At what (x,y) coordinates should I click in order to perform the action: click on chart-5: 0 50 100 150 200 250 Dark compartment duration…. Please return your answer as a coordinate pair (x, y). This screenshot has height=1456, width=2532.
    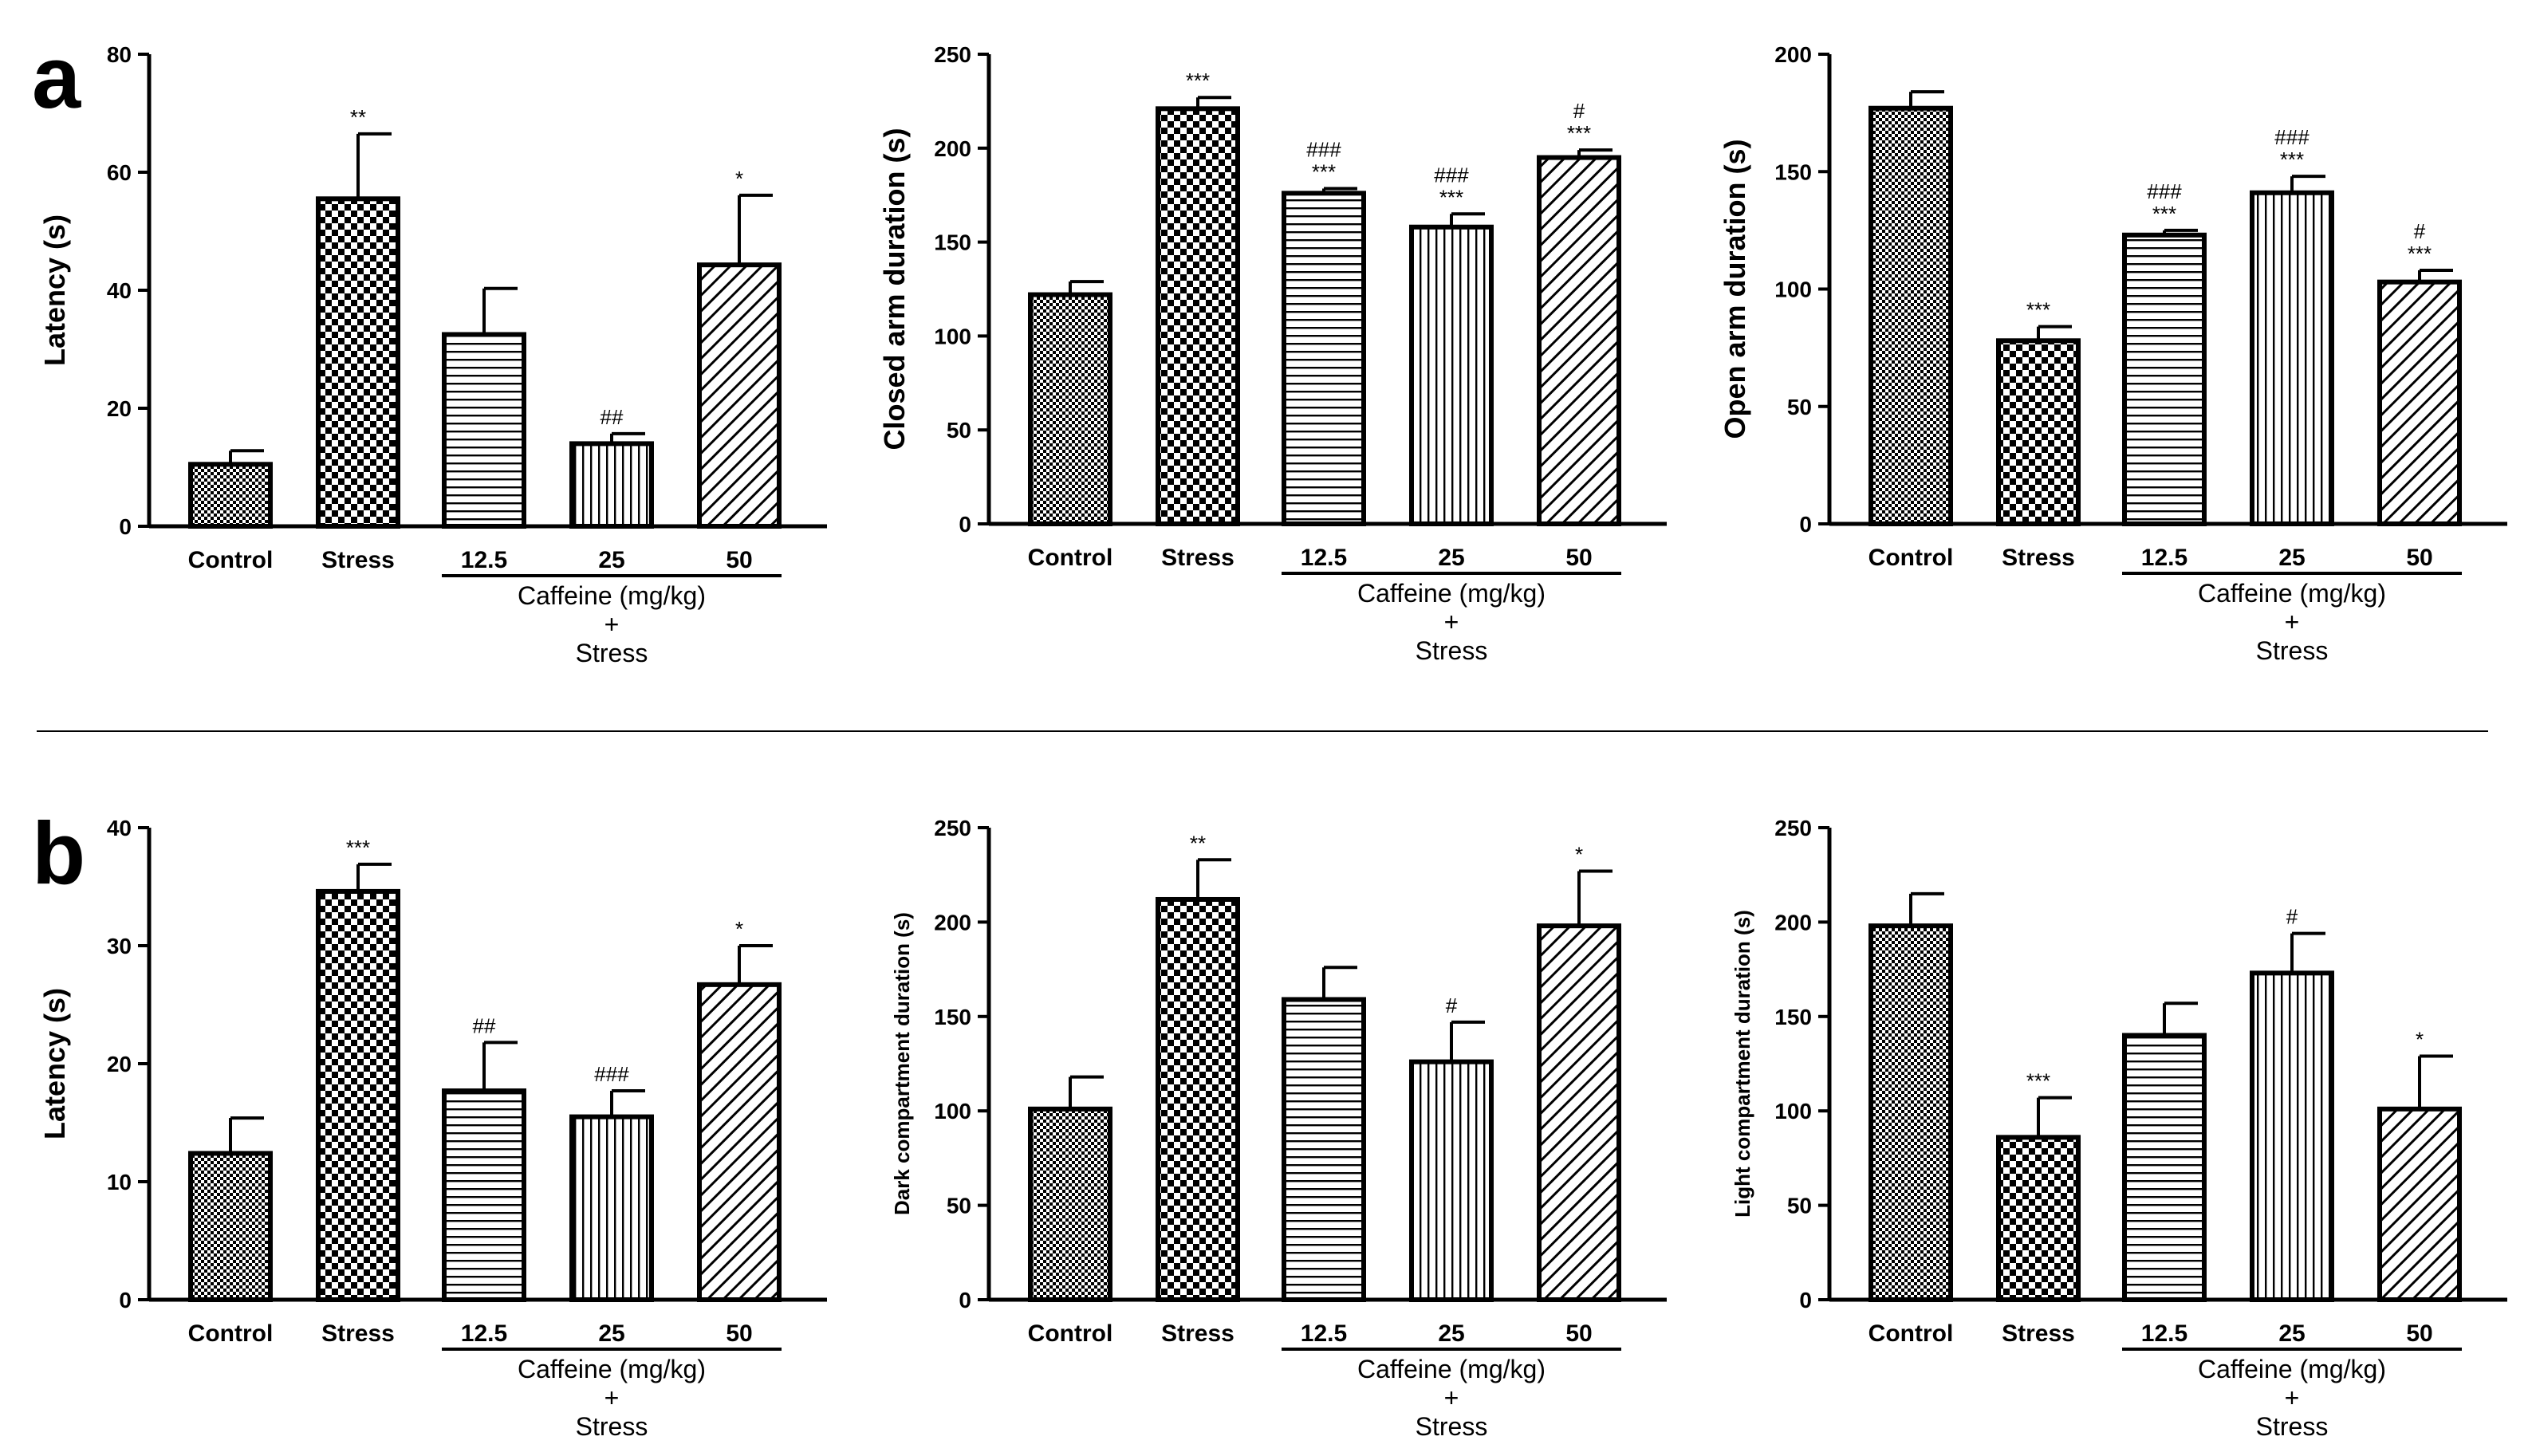
    Looking at the image, I should click on (1278, 1128).